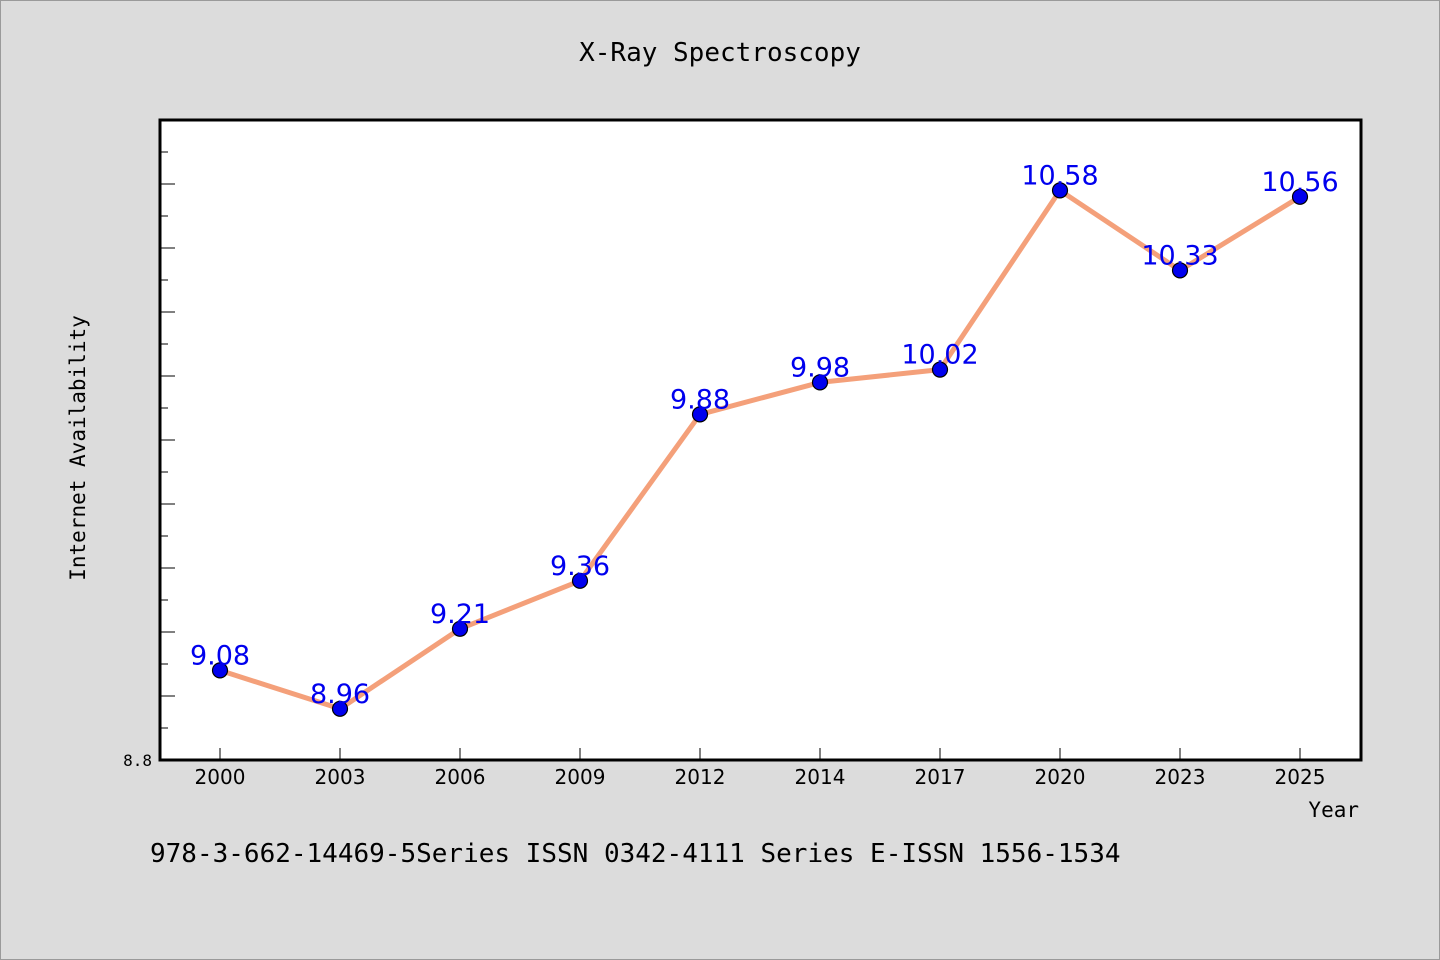  I want to click on data-label: 9.88, so click(700, 399).